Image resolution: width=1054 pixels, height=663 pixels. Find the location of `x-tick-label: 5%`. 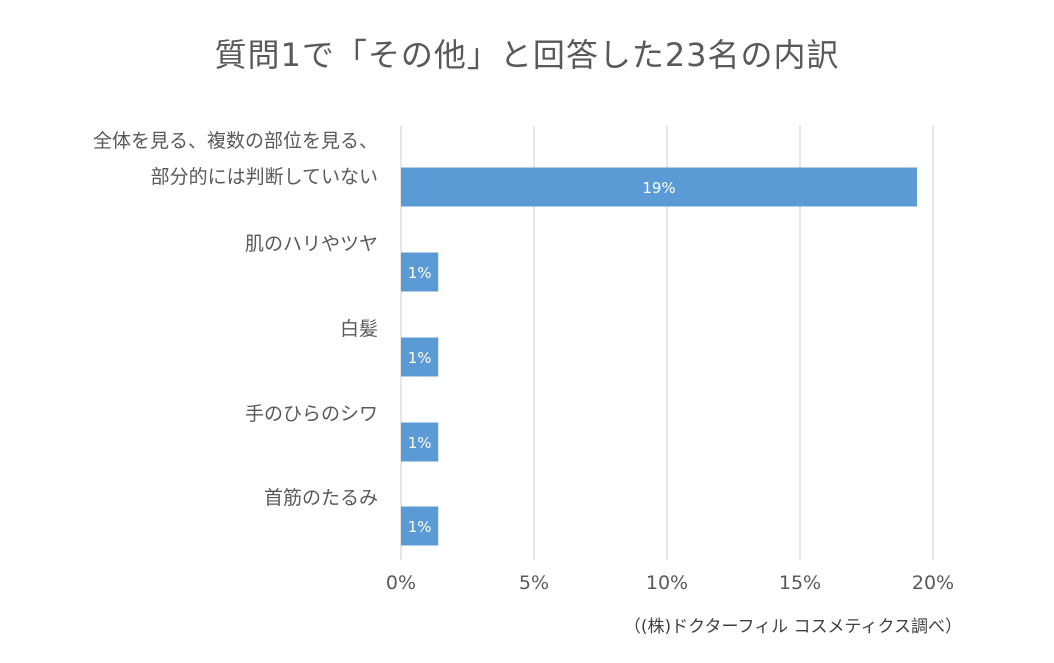

x-tick-label: 5% is located at coordinates (534, 583).